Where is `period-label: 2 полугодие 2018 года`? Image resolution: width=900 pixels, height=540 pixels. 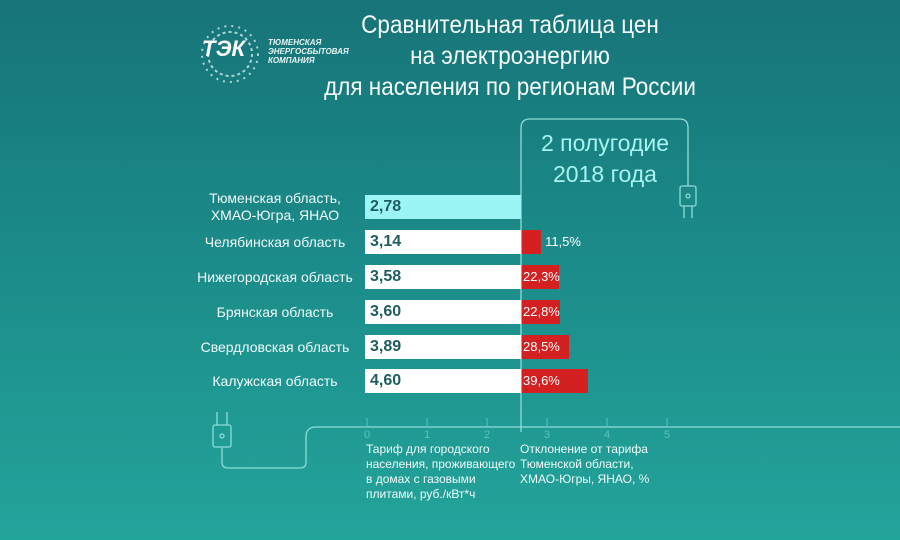
period-label: 2 полугодие 2018 года is located at coordinates (605, 159).